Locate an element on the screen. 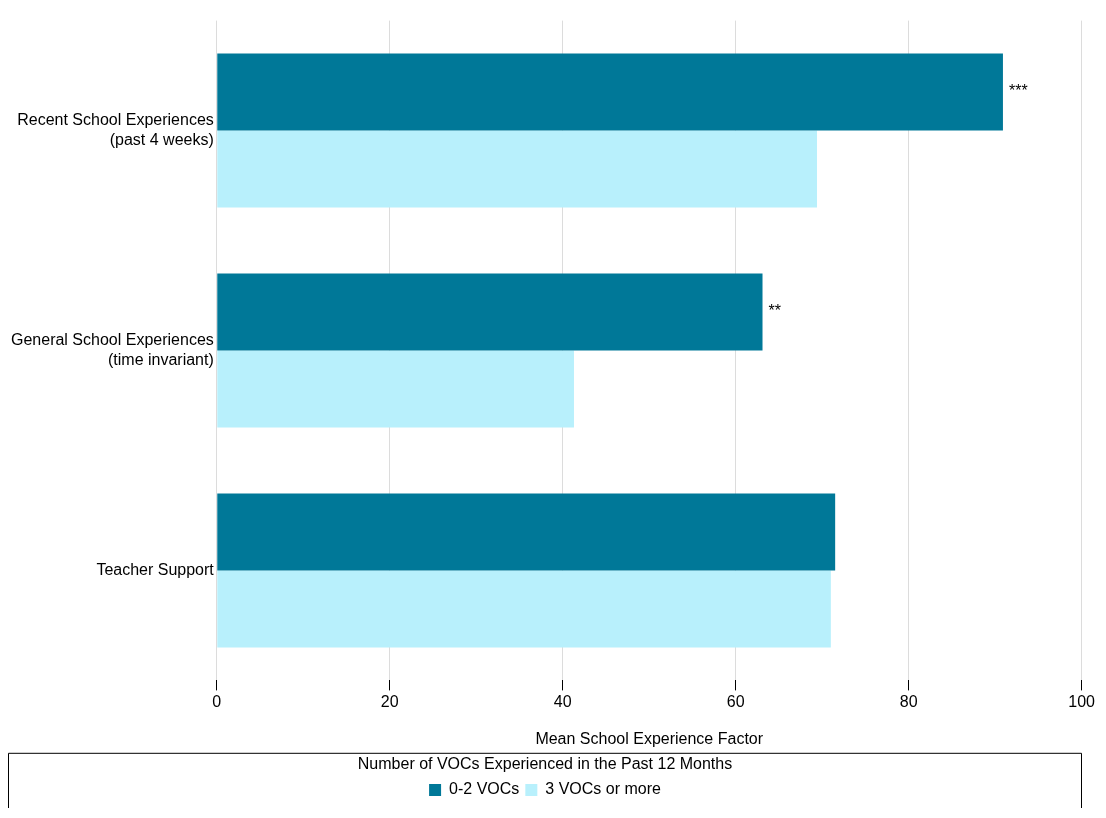 Image resolution: width=1106 pixels, height=818 pixels. legend-title: Number of VOCs Experienced in the Past 12 Months is located at coordinates (545, 764).